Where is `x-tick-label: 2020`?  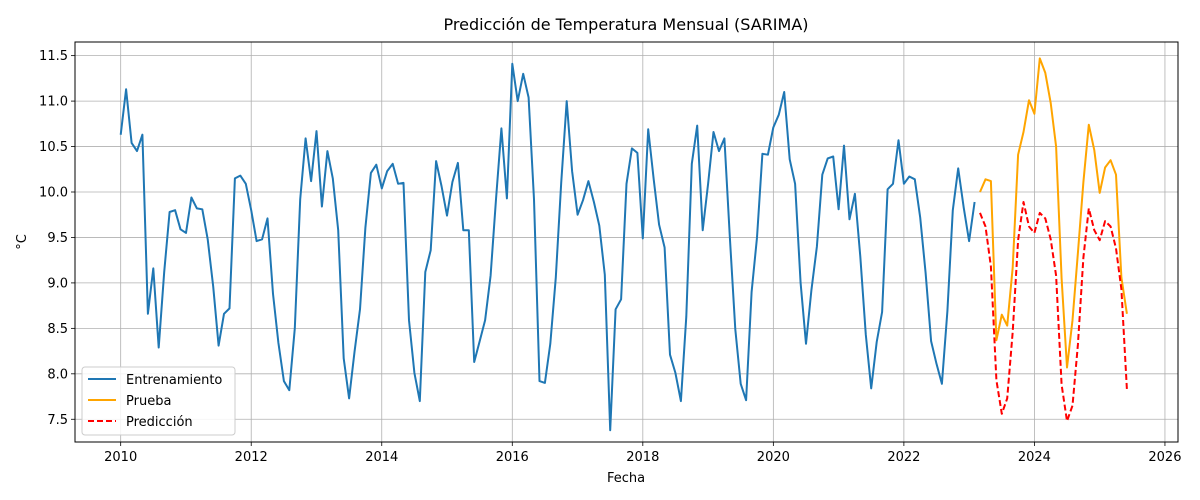 x-tick-label: 2020 is located at coordinates (773, 457).